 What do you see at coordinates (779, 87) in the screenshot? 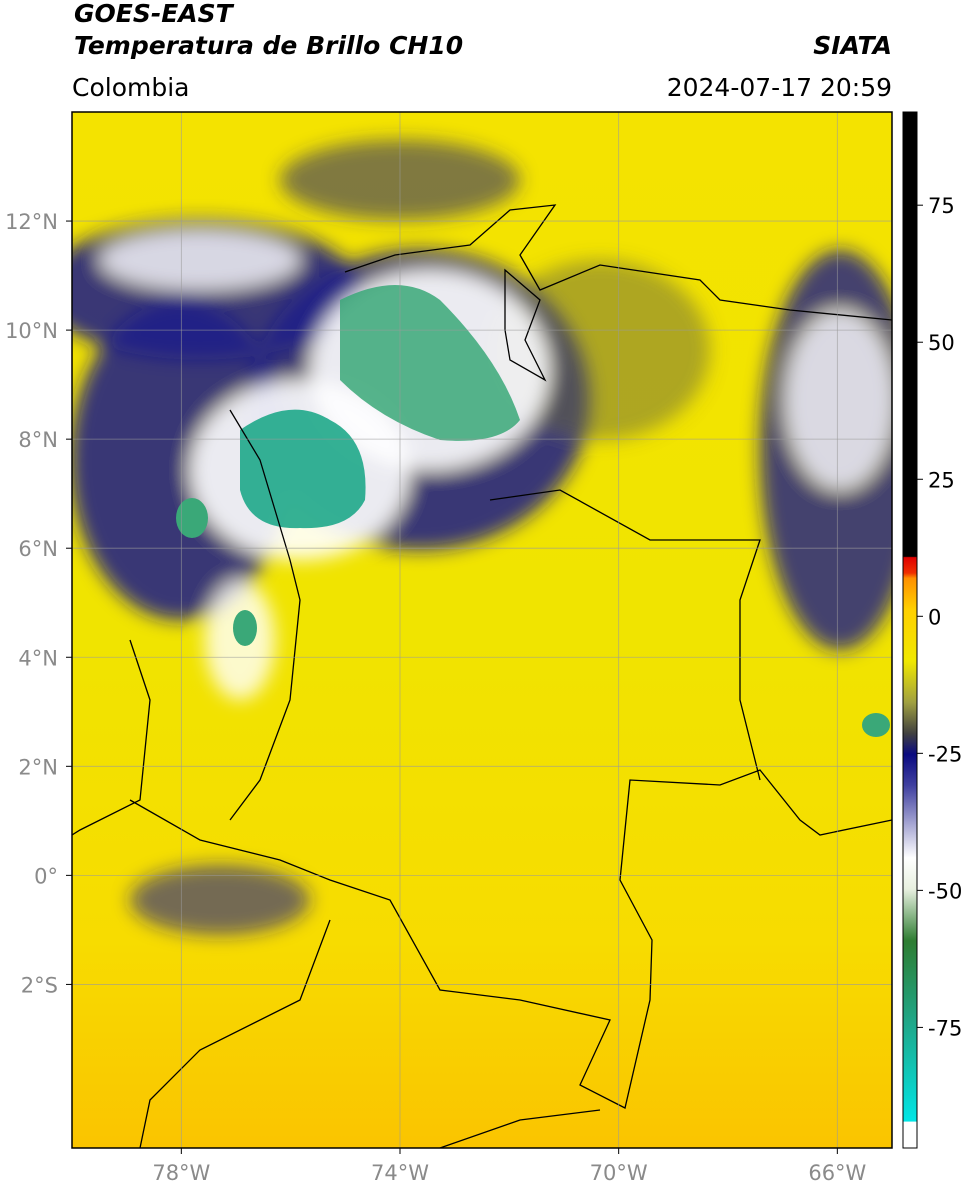
I see `timestamp: 2024-07-17 20:59` at bounding box center [779, 87].